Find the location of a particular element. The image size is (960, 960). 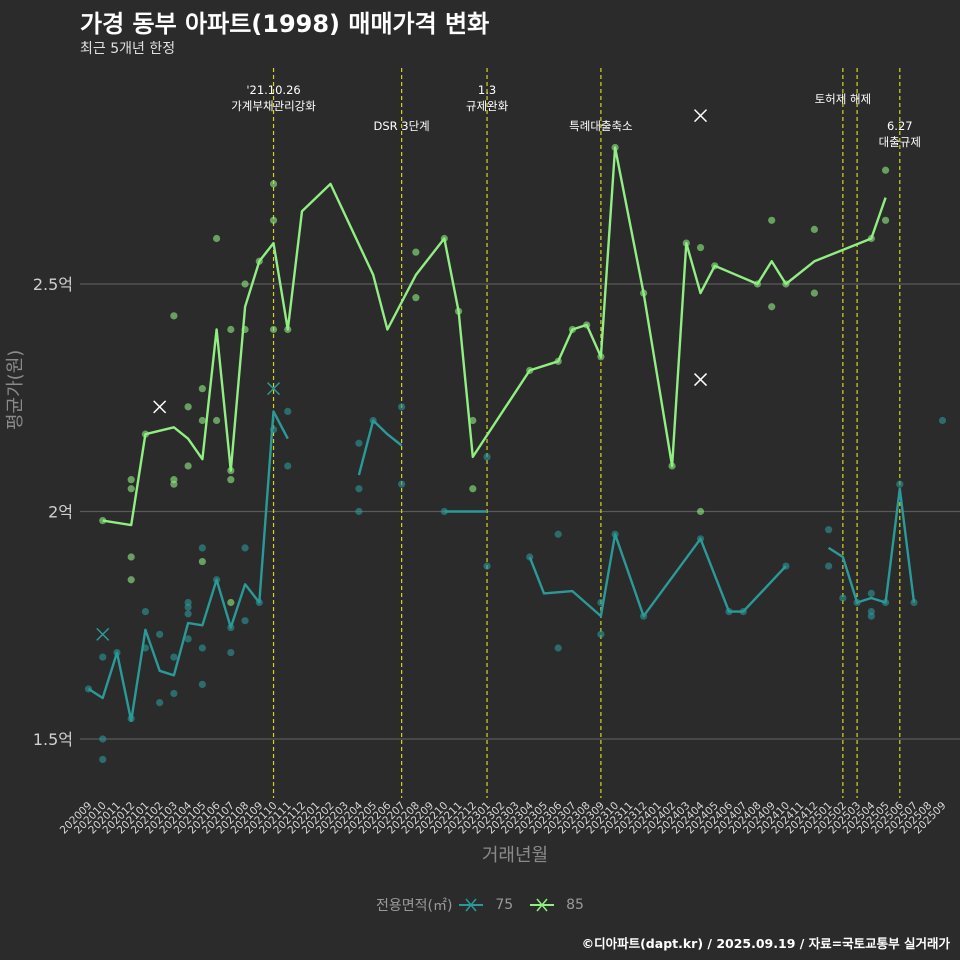

y-tick-labels: 1.5억 2억 2.5억 is located at coordinates (53, 512).